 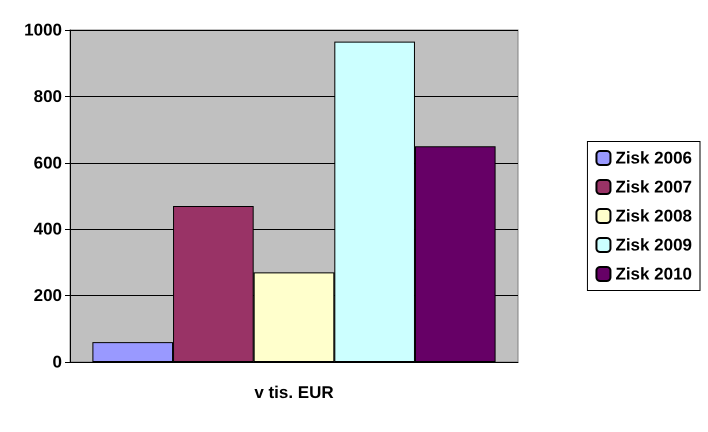 I want to click on y-tick-label: 800, so click(x=48, y=96).